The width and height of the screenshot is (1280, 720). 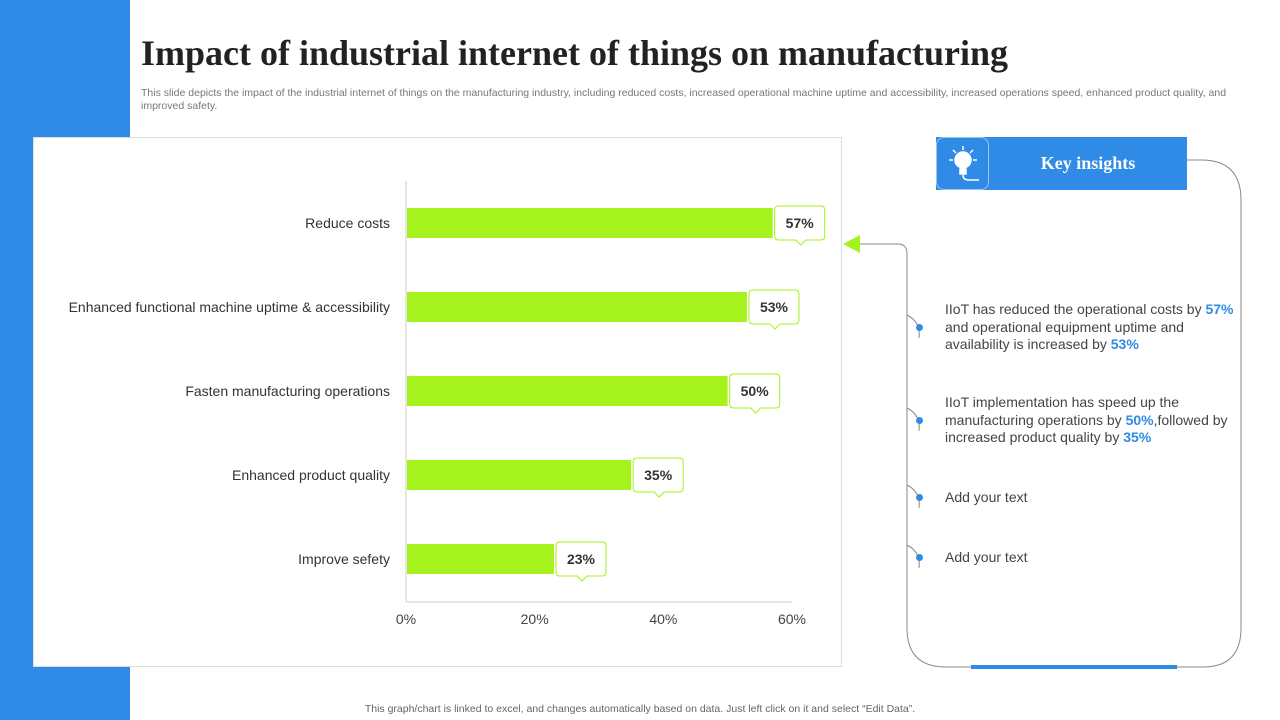 What do you see at coordinates (774, 307) in the screenshot?
I see `data-label: 53%` at bounding box center [774, 307].